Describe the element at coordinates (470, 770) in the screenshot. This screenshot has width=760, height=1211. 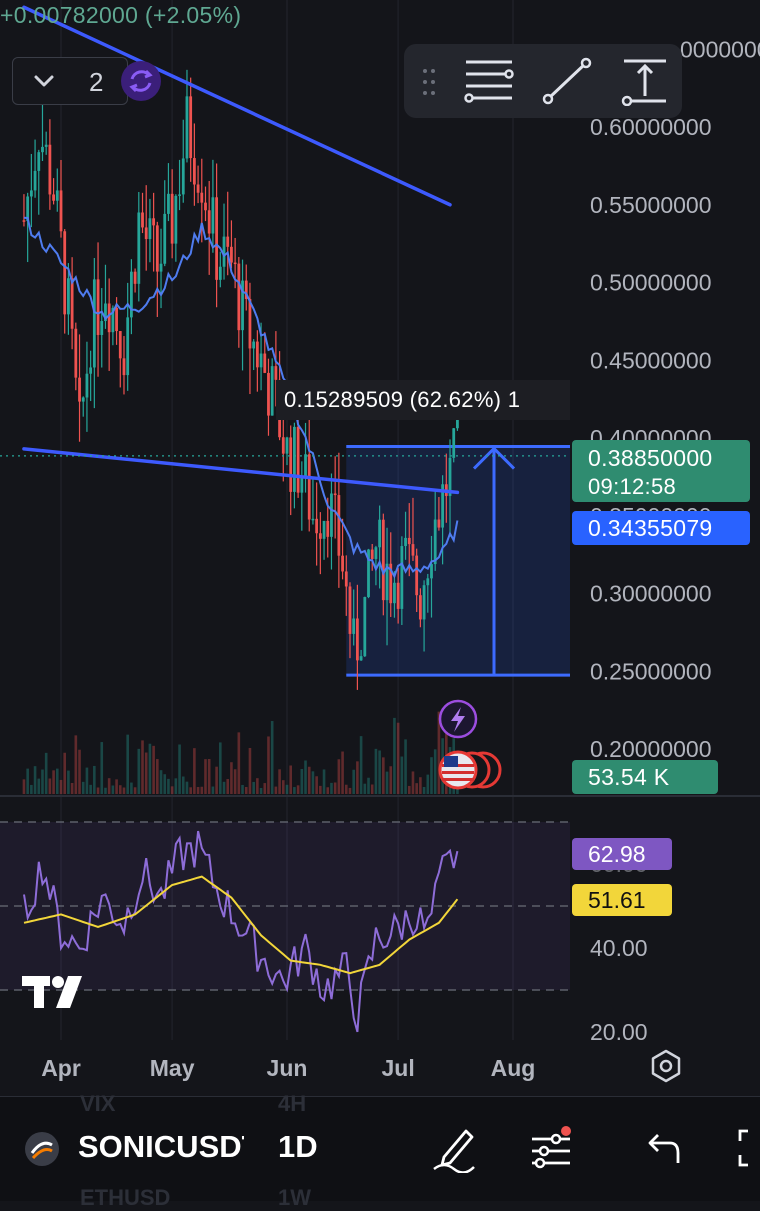
I see `us-flag-event-icon` at that location.